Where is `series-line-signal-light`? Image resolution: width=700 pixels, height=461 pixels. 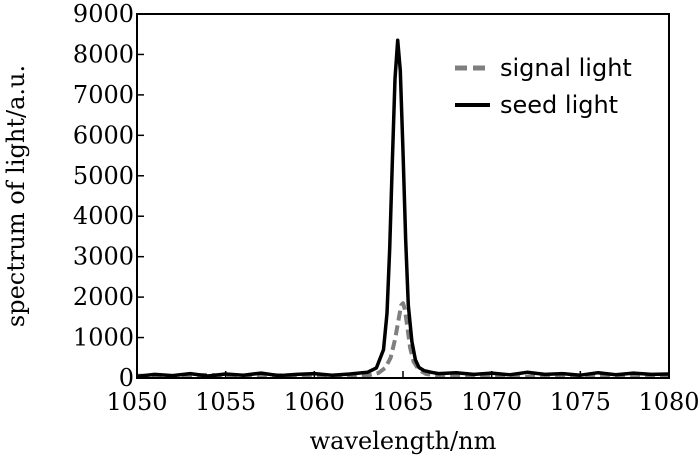 series-line-signal-light is located at coordinates (403, 340).